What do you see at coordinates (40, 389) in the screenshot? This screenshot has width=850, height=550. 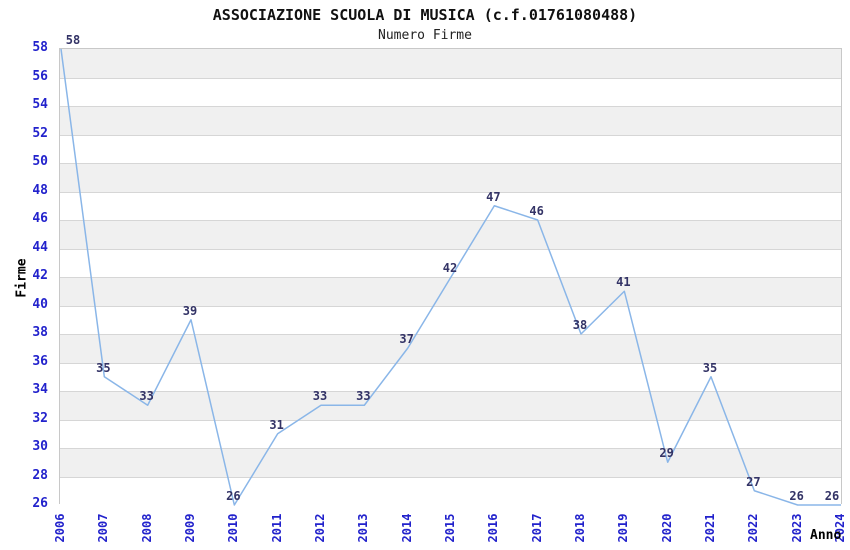 I see `y-tick-label: 34` at bounding box center [40, 389].